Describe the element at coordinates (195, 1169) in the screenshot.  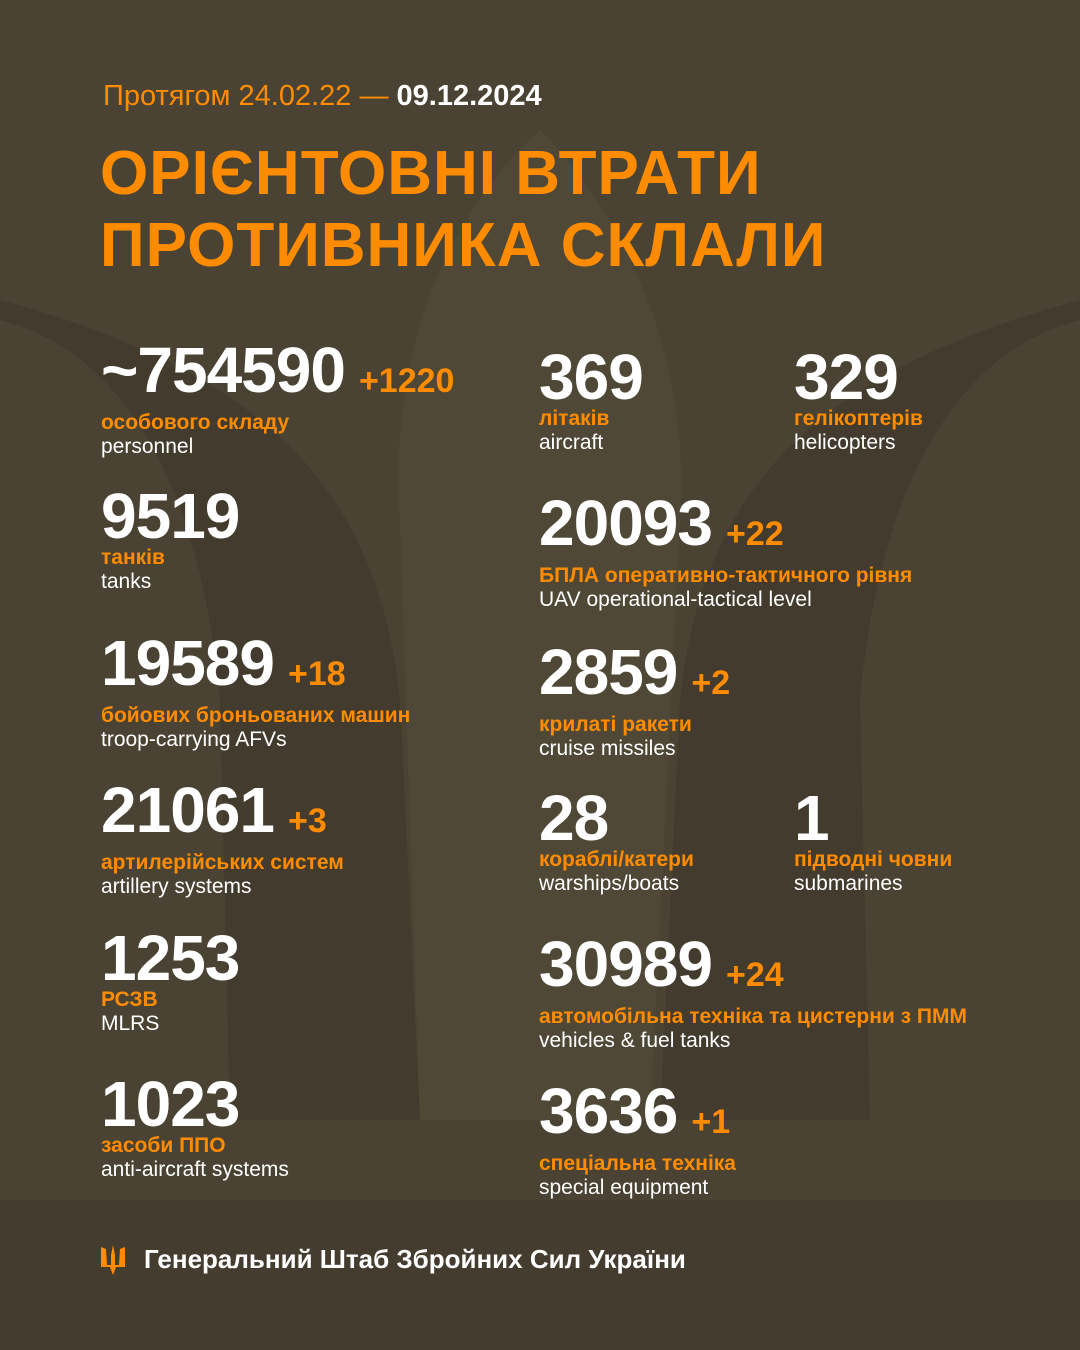
I see `stat-label-en: anti-aircraft systems` at that location.